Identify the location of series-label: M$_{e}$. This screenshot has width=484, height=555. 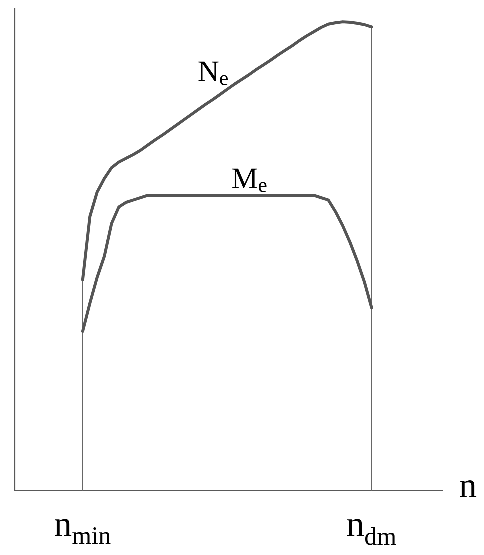
(249, 180).